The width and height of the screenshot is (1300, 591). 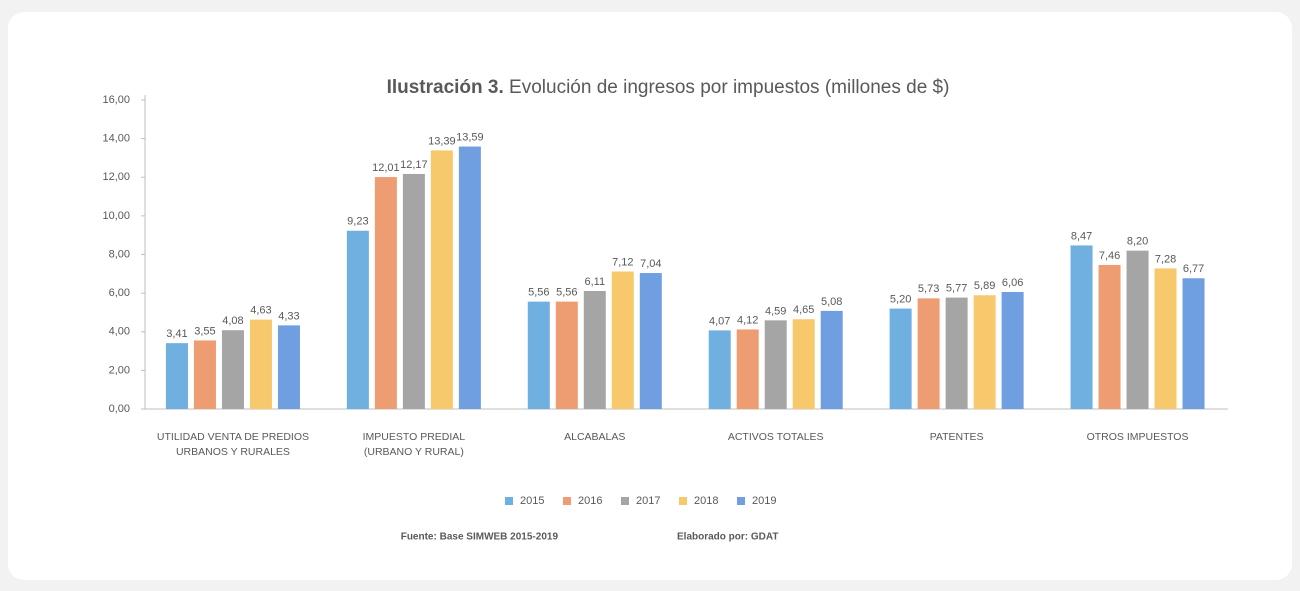 What do you see at coordinates (764, 501) in the screenshot?
I see `legend-label: 2019` at bounding box center [764, 501].